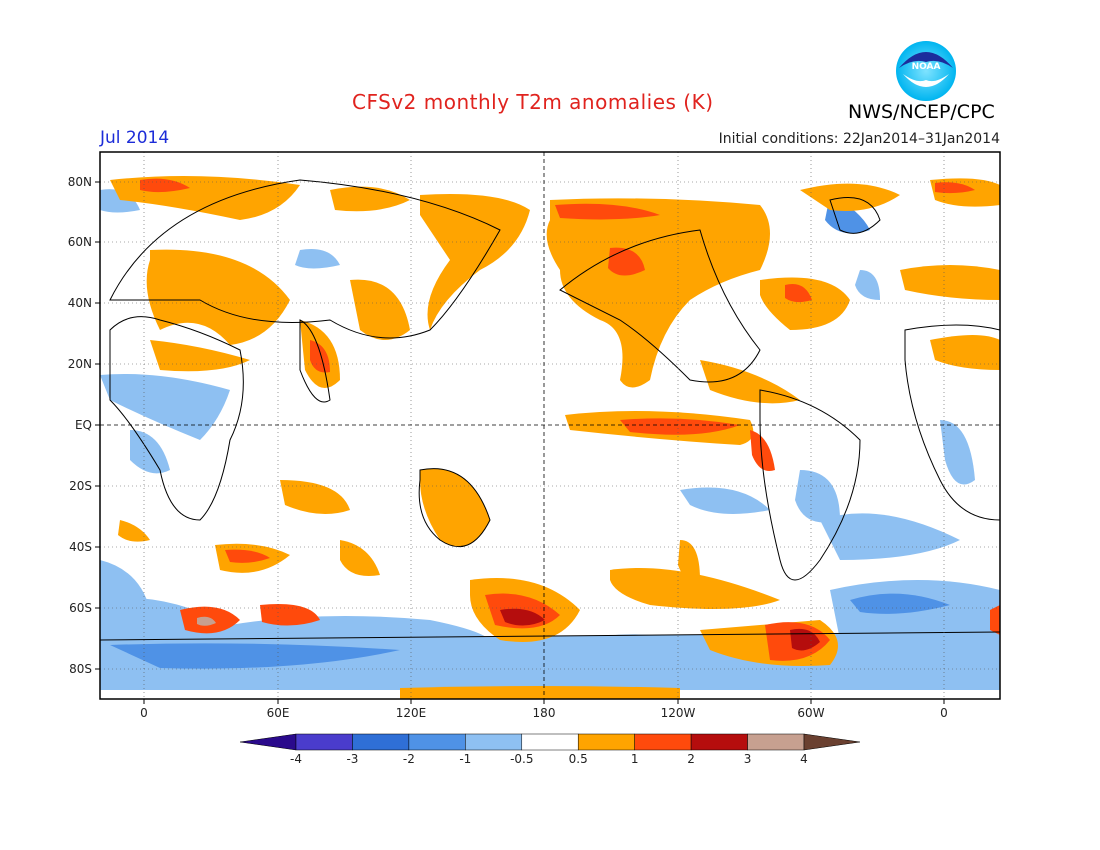 The image size is (1100, 850). What do you see at coordinates (80, 182) in the screenshot?
I see `lat-label: 80N` at bounding box center [80, 182].